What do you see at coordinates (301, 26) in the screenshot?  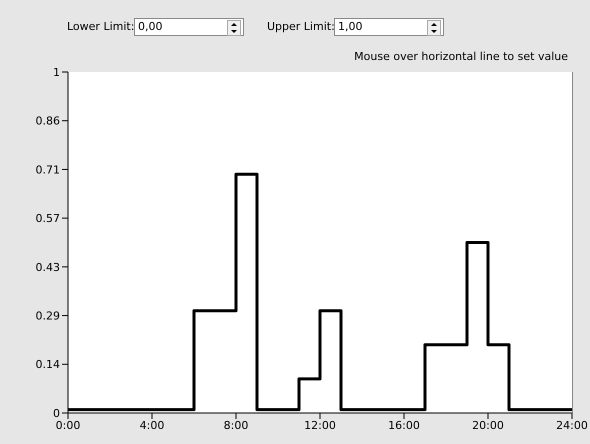 I see `text: Upper Limit:` at bounding box center [301, 26].